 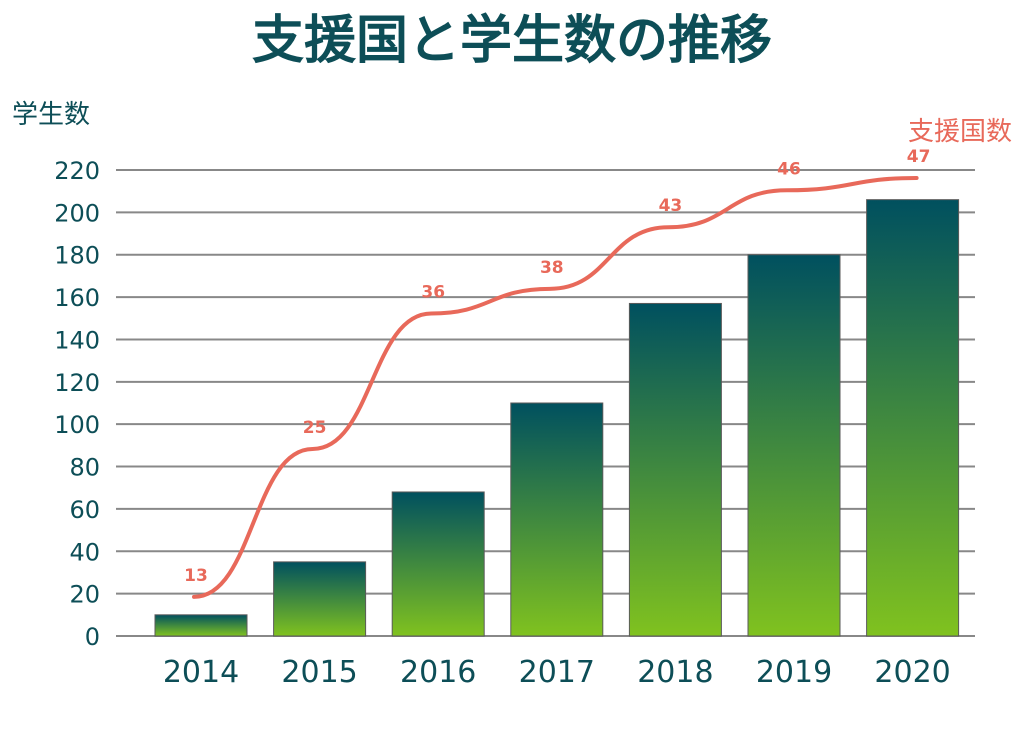 What do you see at coordinates (77, 340) in the screenshot?
I see `y-tick-label: 140` at bounding box center [77, 340].